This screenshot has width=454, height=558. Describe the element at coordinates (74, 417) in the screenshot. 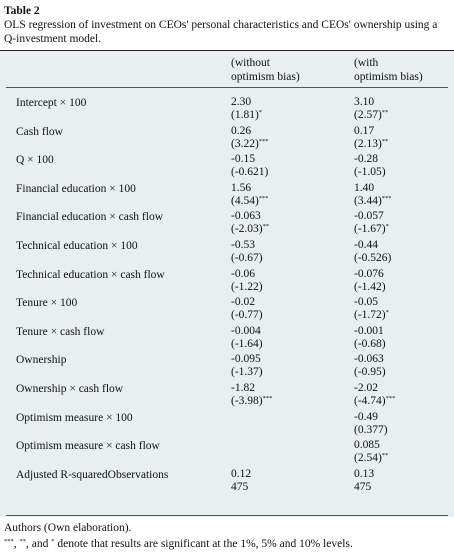

I see `row-label: Optimism measure × 100` at that location.